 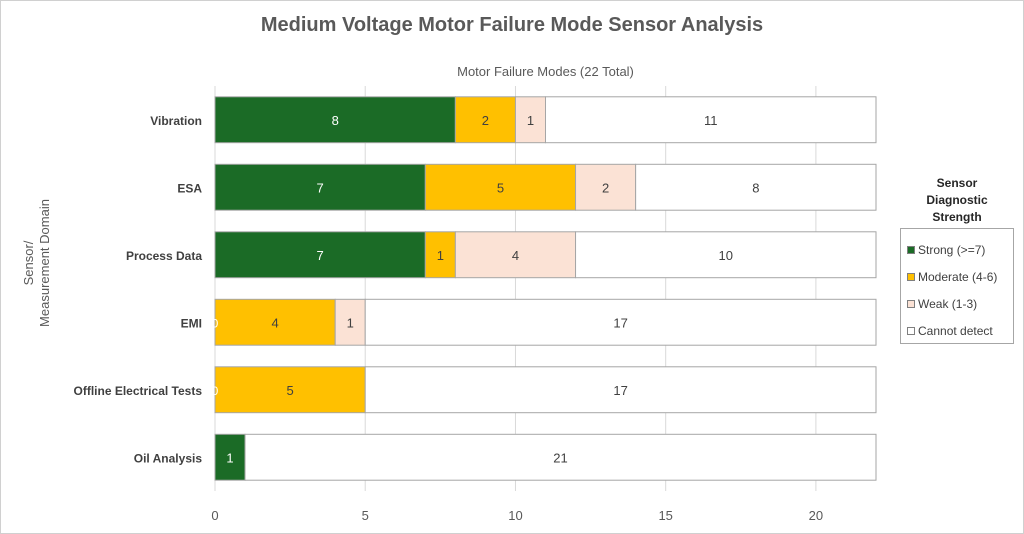 What do you see at coordinates (530, 120) in the screenshot?
I see `data-label-vibration-weak-1-3-: 1` at bounding box center [530, 120].